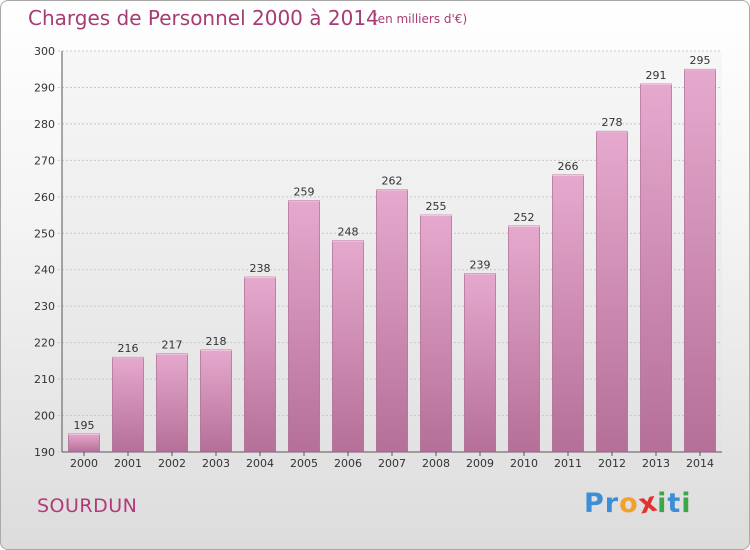 Image resolution: width=750 pixels, height=550 pixels. What do you see at coordinates (44, 87) in the screenshot?
I see `y-tick-label: 290` at bounding box center [44, 87].